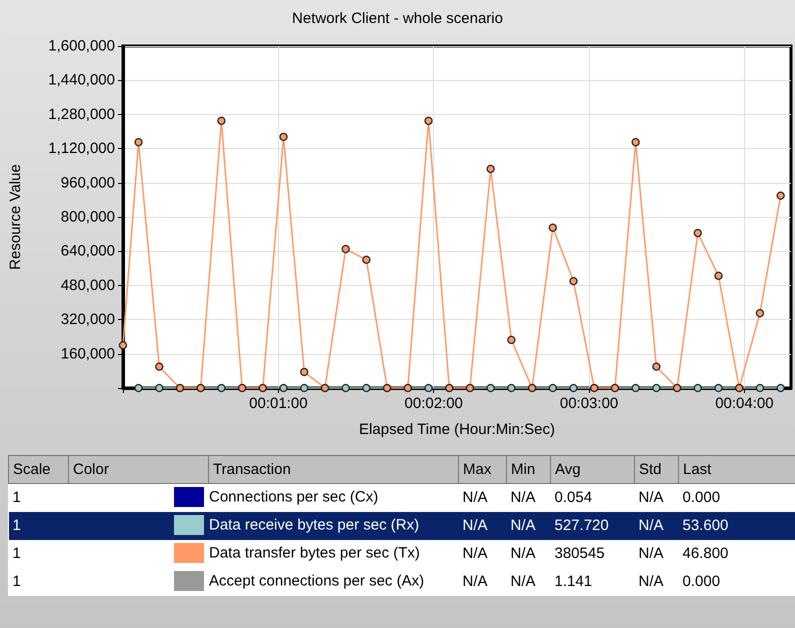 The height and width of the screenshot is (628, 795). Describe the element at coordinates (574, 582) in the screenshot. I see `text: 1.141` at that location.